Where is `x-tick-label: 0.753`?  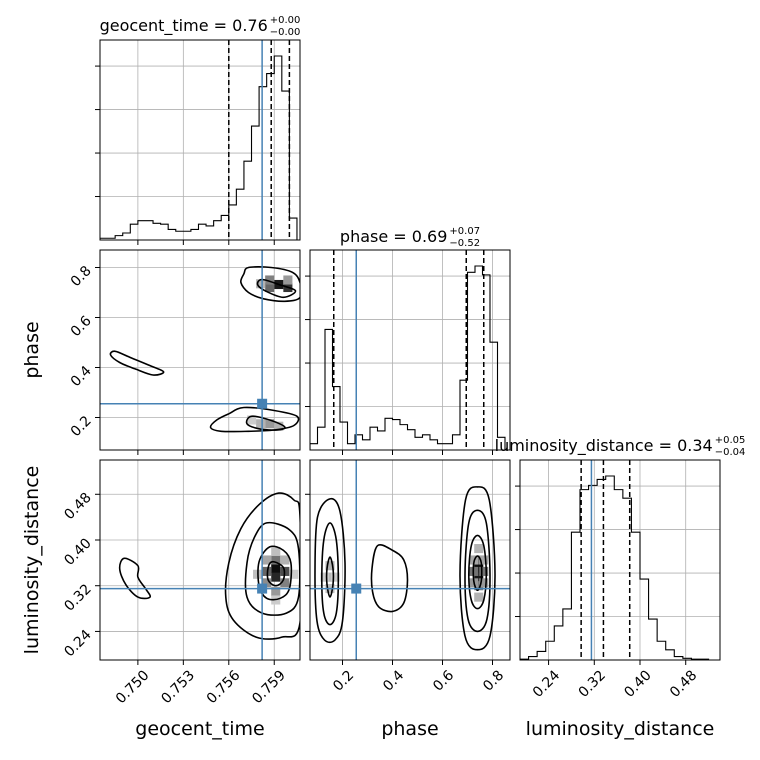
x-tick-label: 0.753 is located at coordinates (178, 687).